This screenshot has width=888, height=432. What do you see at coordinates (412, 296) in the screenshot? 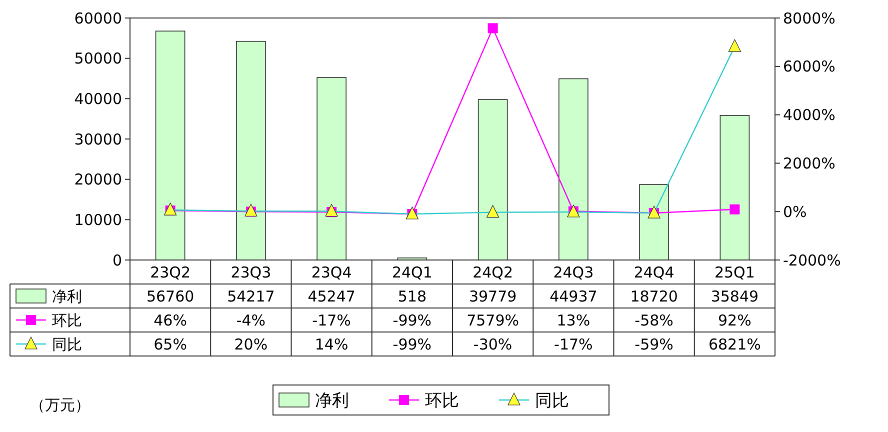
I see `data-label: 518` at bounding box center [412, 296].